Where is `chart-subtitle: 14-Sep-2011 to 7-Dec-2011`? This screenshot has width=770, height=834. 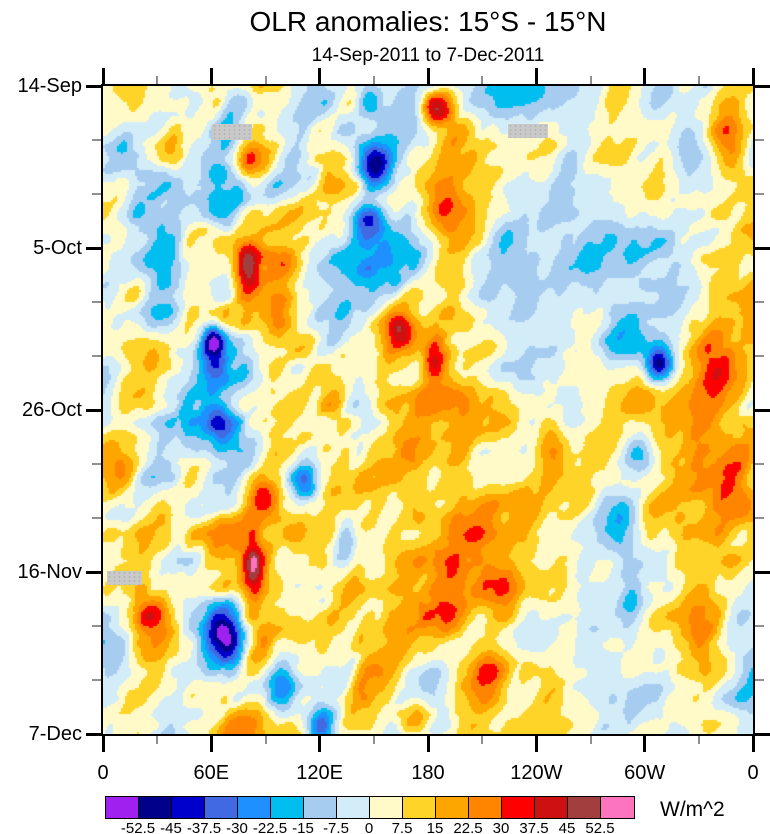 chart-subtitle: 14-Sep-2011 to 7-Dec-2011 is located at coordinates (428, 55).